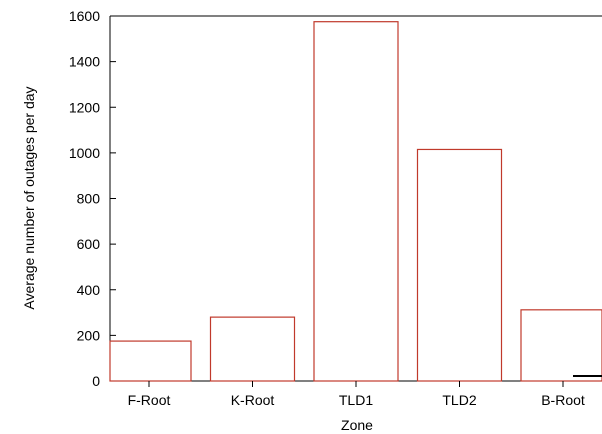 This screenshot has height=434, width=602. Describe the element at coordinates (84, 16) in the screenshot. I see `y-tick-label: 1600` at that location.